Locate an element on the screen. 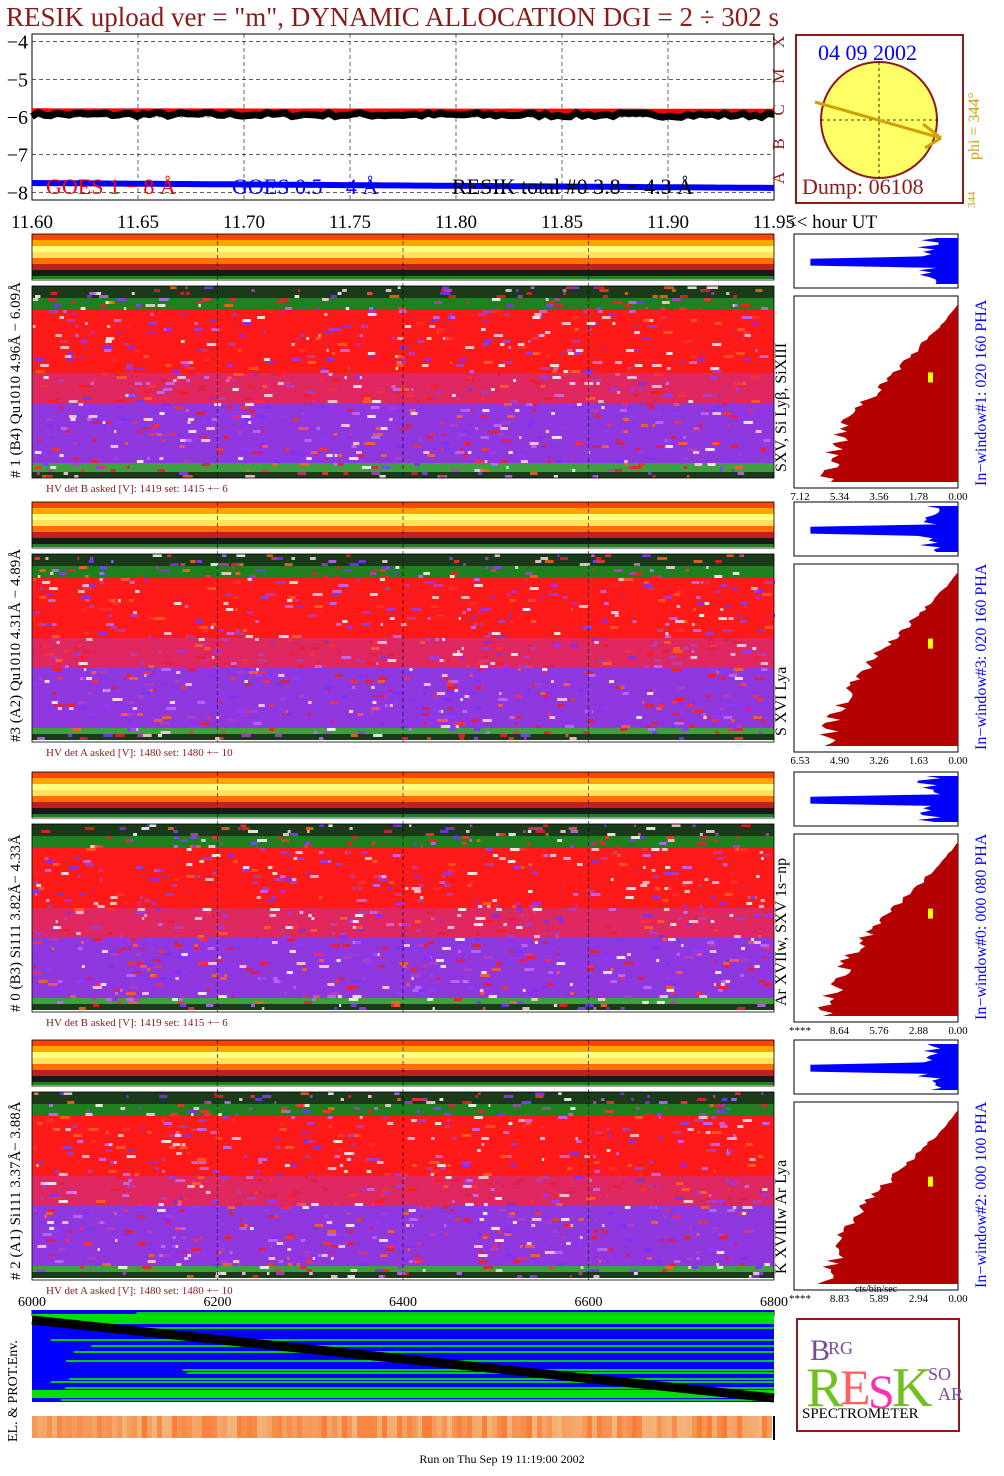  hist-xlabel: cts/bin/sec is located at coordinates (876, 1289).